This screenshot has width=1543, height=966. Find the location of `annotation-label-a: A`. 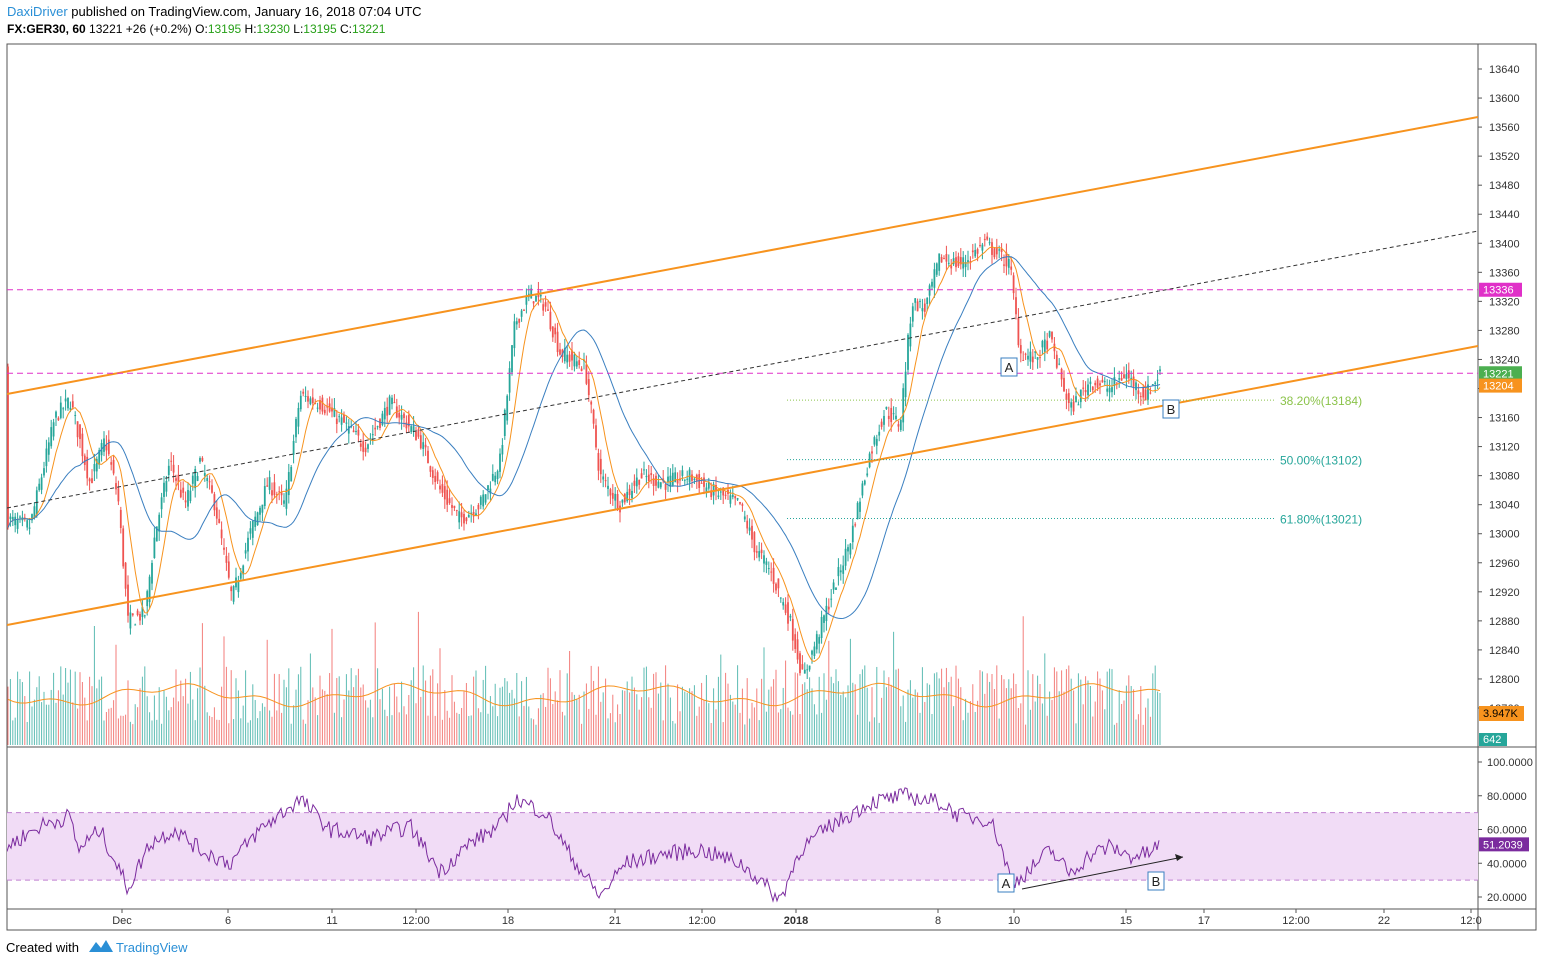

annotation-label-a: A is located at coordinates (1009, 367).